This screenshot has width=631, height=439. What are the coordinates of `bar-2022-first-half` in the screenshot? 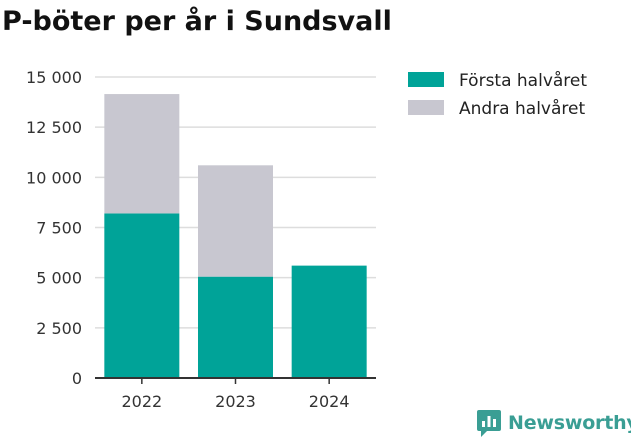 It's located at (142, 295).